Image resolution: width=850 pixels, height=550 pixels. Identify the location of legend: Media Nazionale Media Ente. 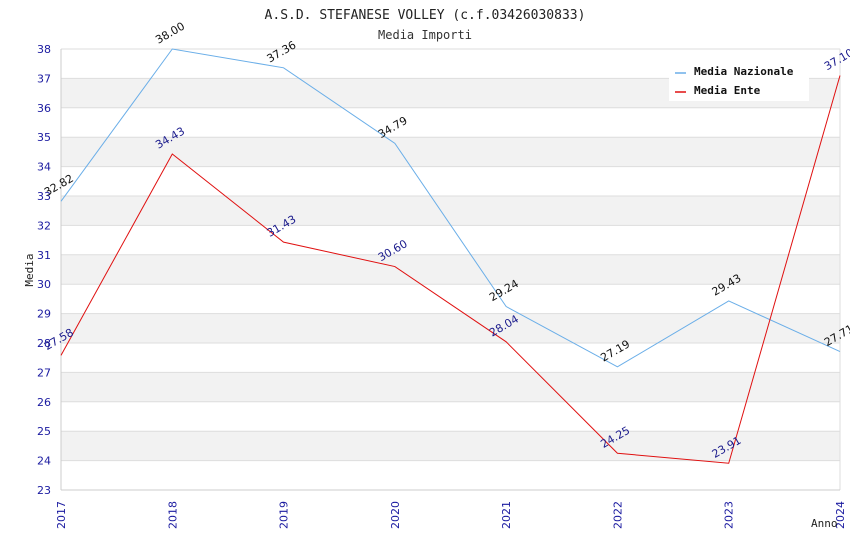
(739, 81).